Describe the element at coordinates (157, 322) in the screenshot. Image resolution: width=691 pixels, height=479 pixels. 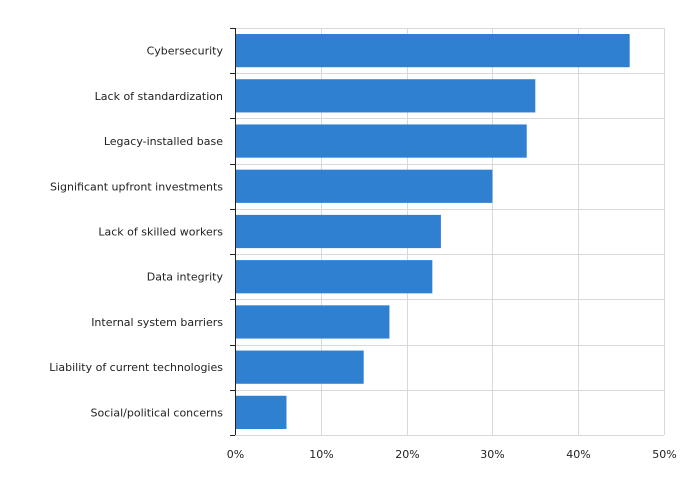
I see `category-label: Internal system barriers` at that location.